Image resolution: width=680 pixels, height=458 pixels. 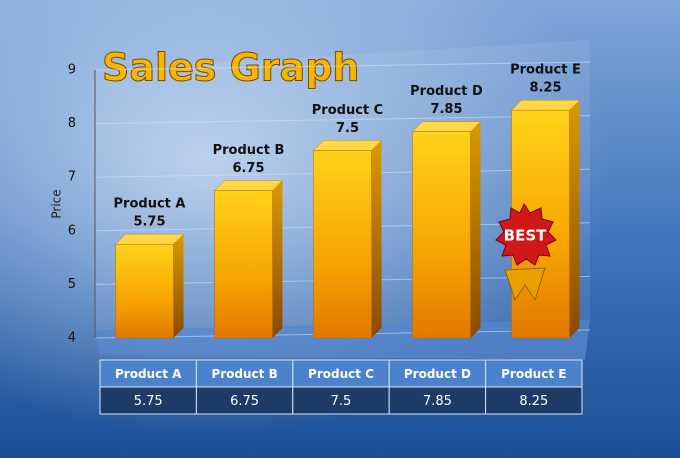 What do you see at coordinates (545, 70) in the screenshot?
I see `bar-category-label: Product E` at bounding box center [545, 70].